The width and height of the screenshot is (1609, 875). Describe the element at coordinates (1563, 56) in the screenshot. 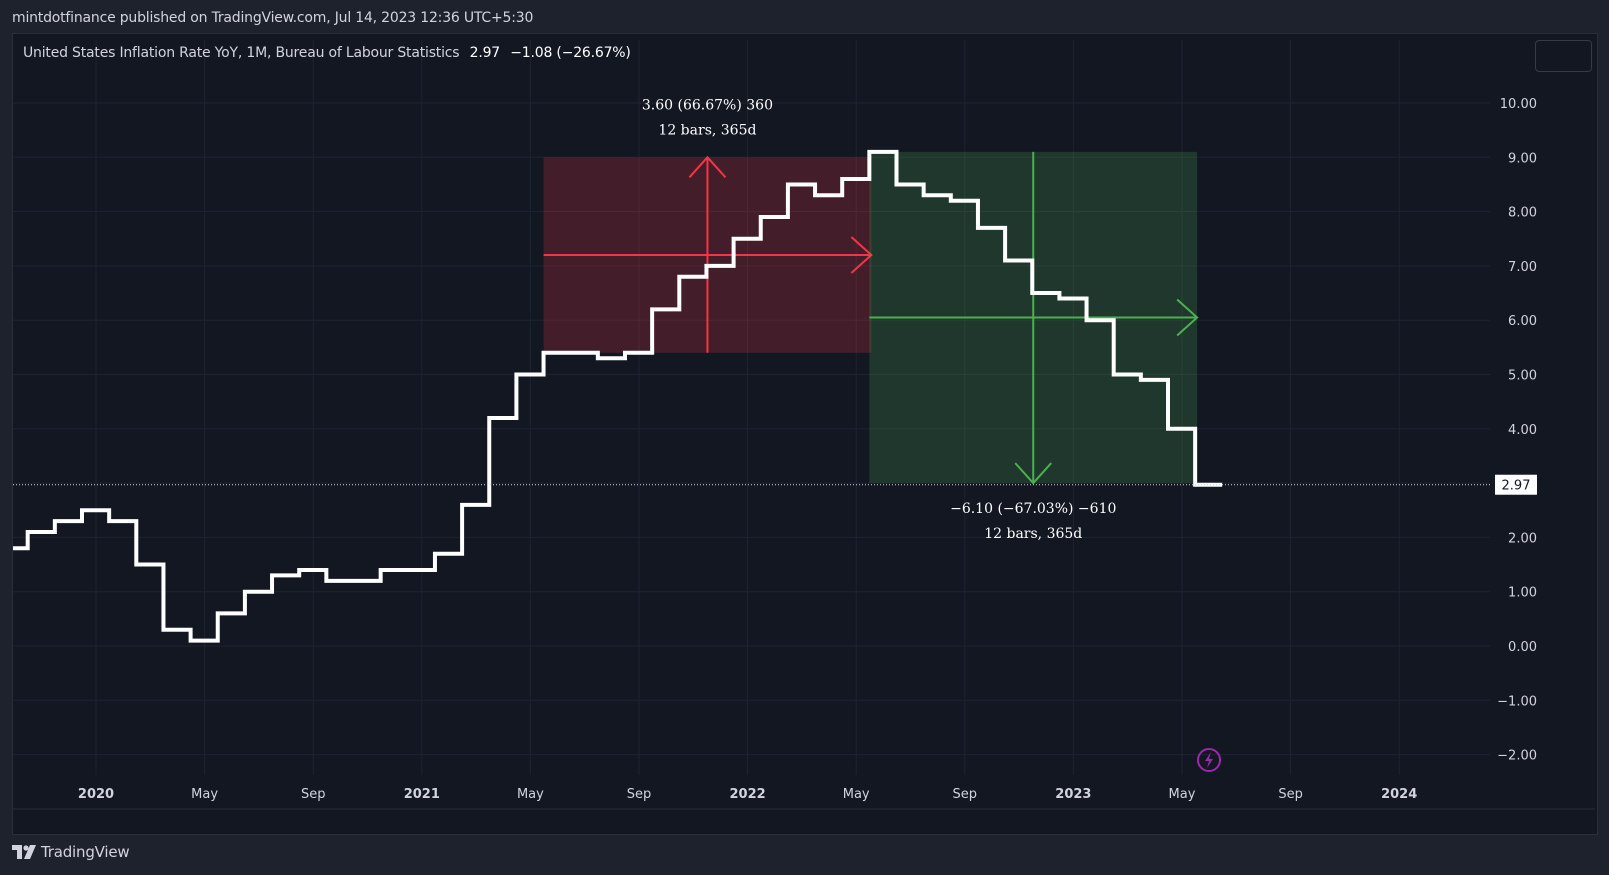

I see `chart-widget-box` at that location.